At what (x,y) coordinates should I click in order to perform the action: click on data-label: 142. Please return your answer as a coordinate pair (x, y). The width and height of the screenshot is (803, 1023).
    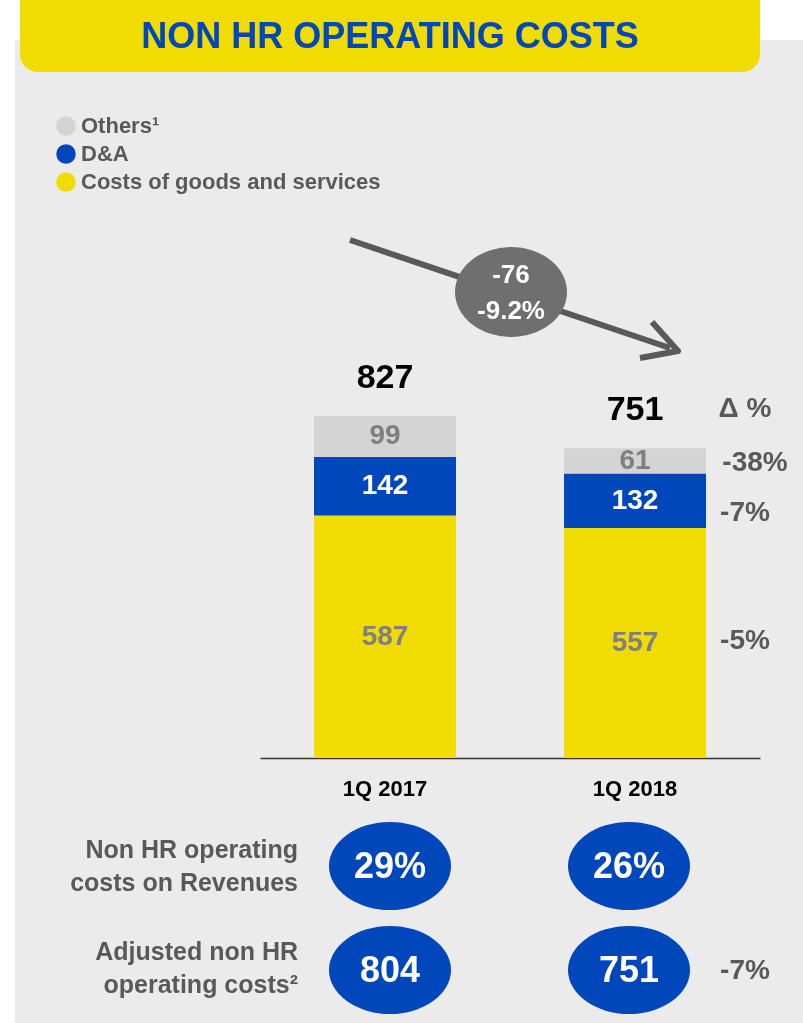
    Looking at the image, I should click on (385, 485).